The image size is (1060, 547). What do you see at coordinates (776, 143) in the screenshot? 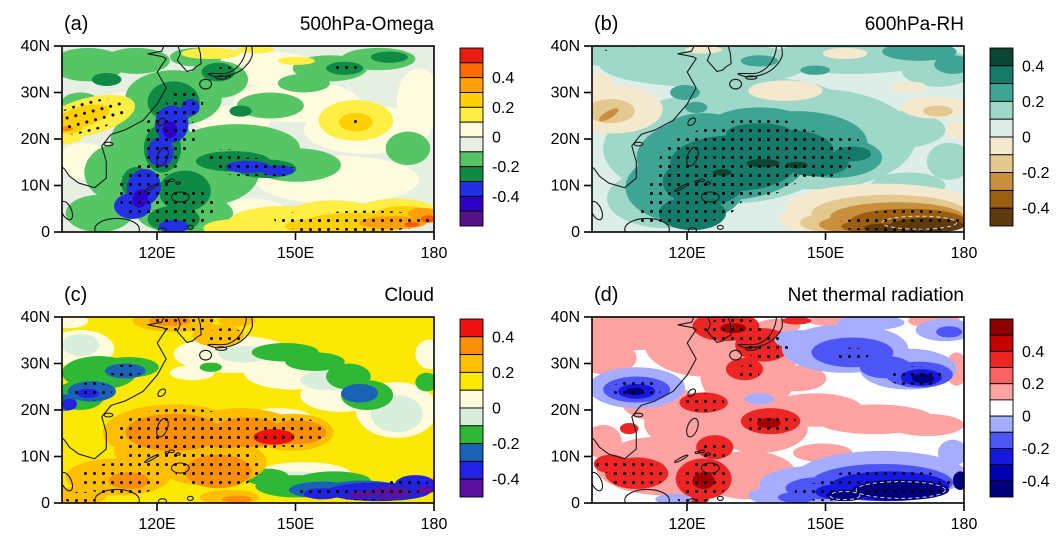
I see `map-field-b` at bounding box center [776, 143].